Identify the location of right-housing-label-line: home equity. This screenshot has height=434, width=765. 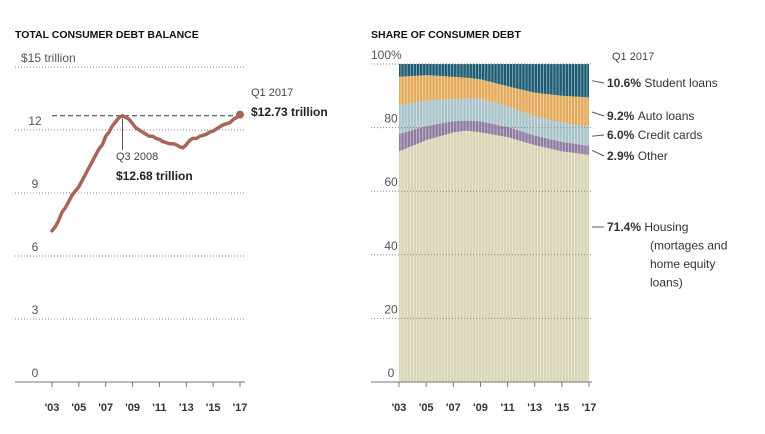
(682, 264).